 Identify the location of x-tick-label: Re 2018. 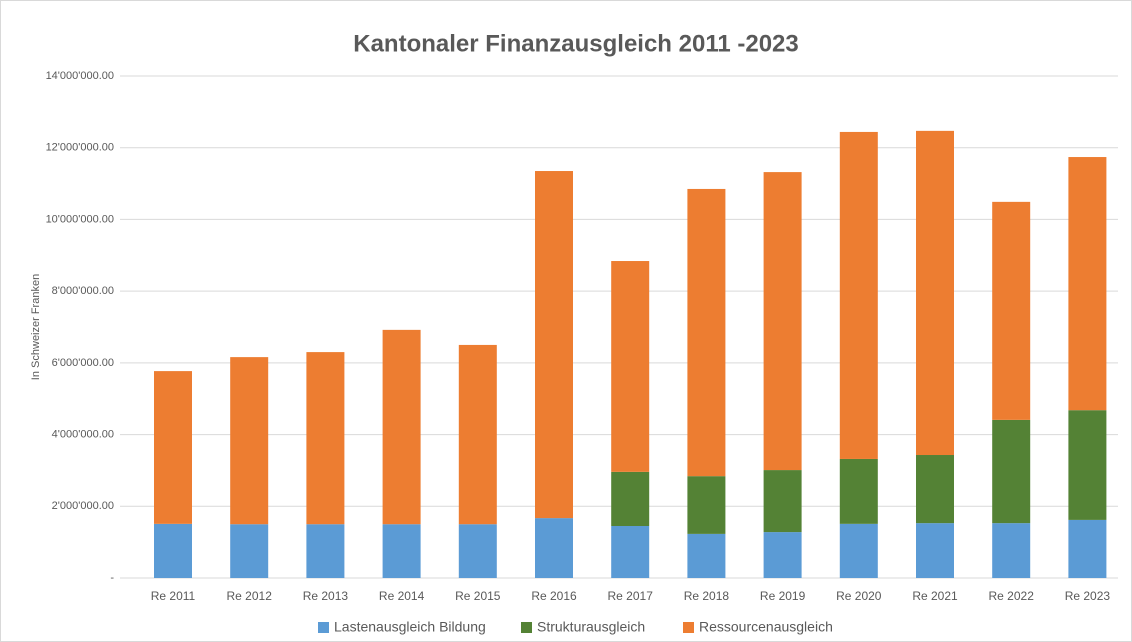
(707, 596).